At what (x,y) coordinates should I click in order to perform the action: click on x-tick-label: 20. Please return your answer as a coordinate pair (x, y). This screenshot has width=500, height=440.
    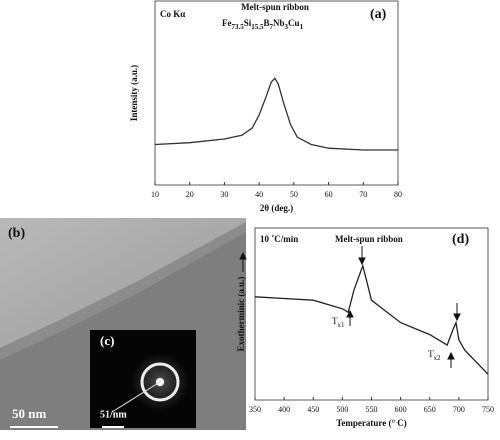
    Looking at the image, I should click on (190, 194).